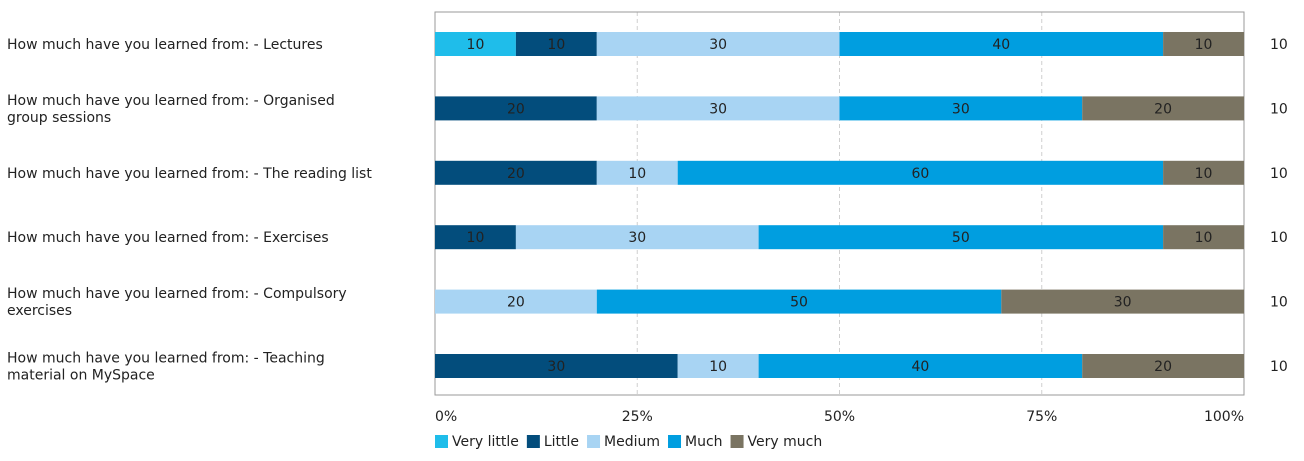  I want to click on row-label: material on MySpace, so click(81, 376).